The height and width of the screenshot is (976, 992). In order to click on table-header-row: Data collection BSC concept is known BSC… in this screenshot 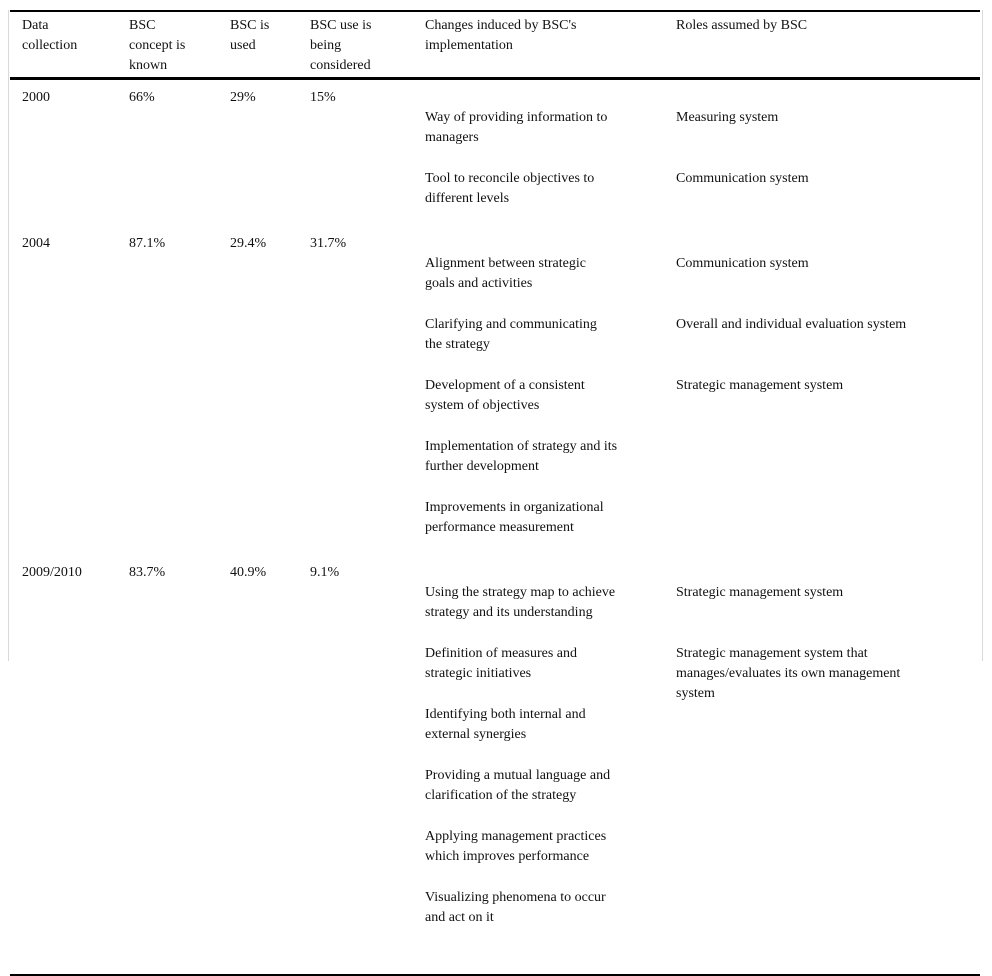, I will do `click(495, 46)`.